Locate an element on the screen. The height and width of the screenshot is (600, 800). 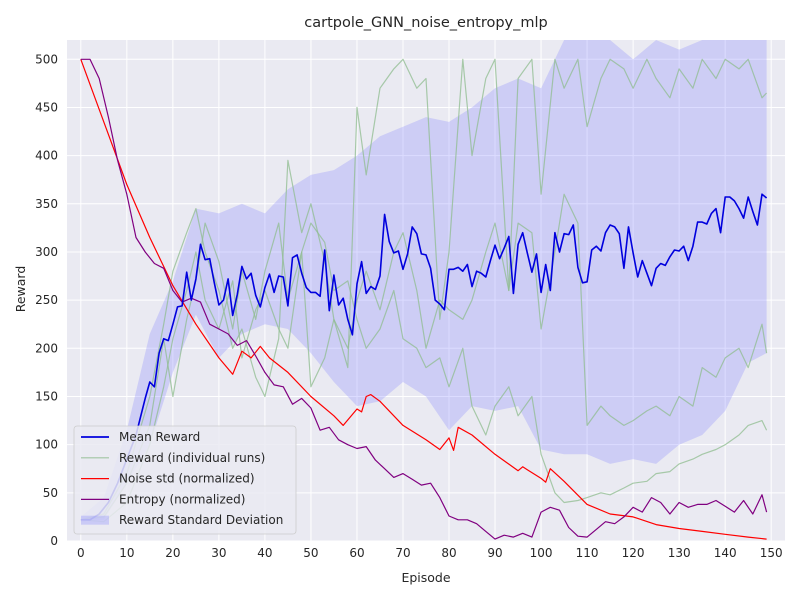
x-tick-label: 90 is located at coordinates (494, 553).